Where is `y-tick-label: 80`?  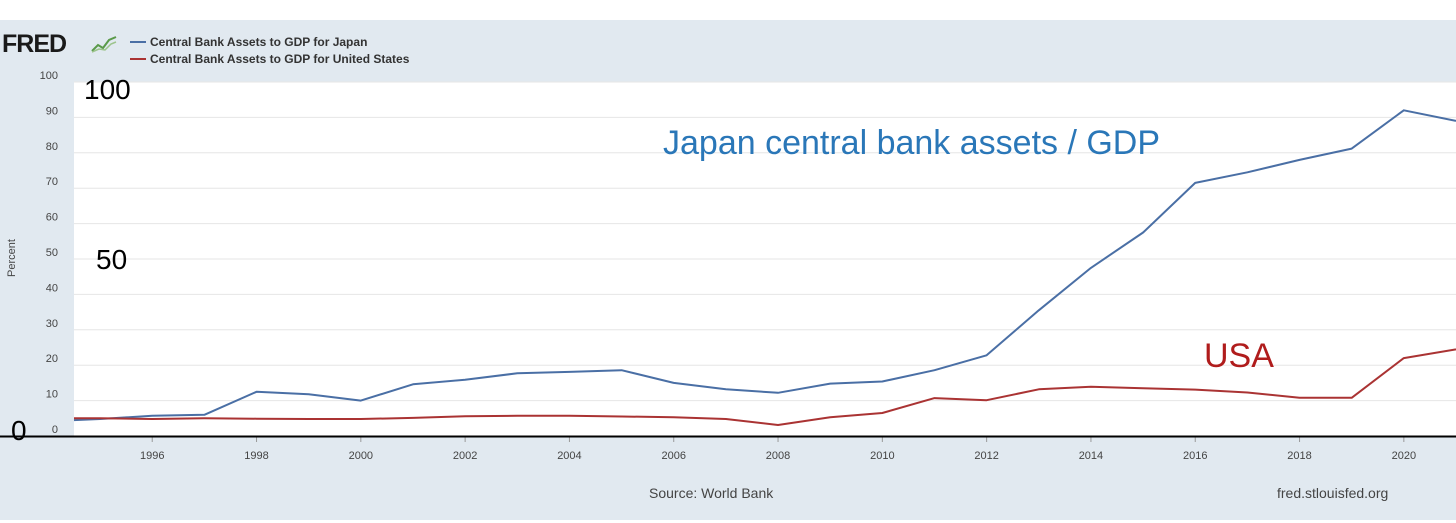 y-tick-label: 80 is located at coordinates (52, 147).